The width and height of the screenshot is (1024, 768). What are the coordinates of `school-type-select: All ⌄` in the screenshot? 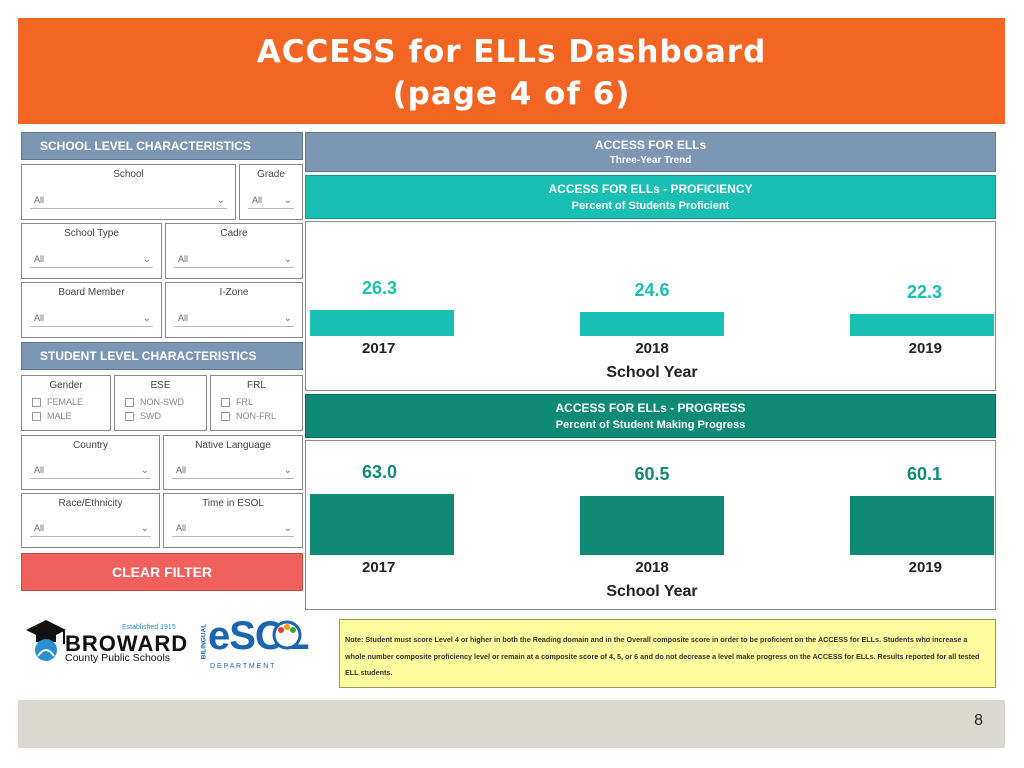 It's located at (91, 260).